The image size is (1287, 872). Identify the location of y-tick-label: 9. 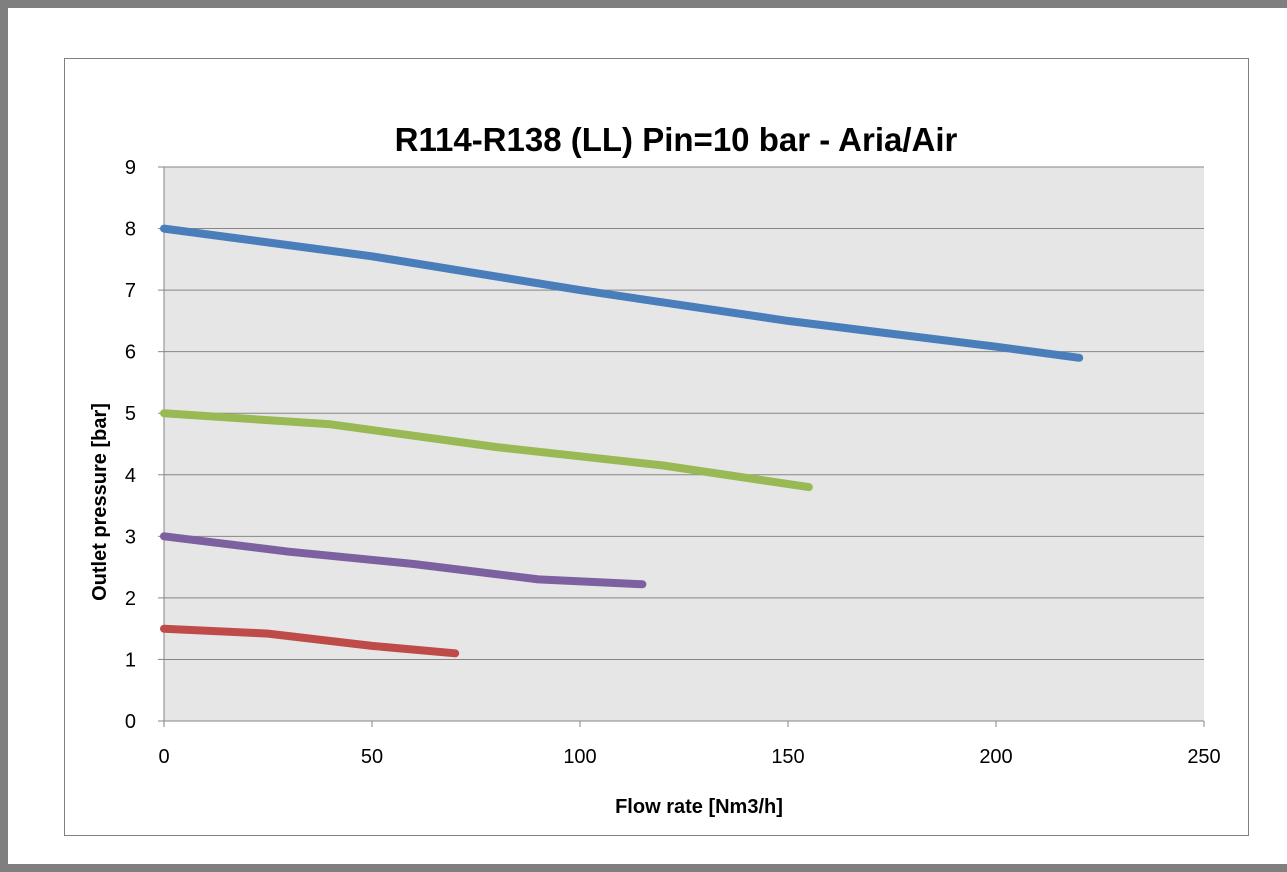
(130, 168).